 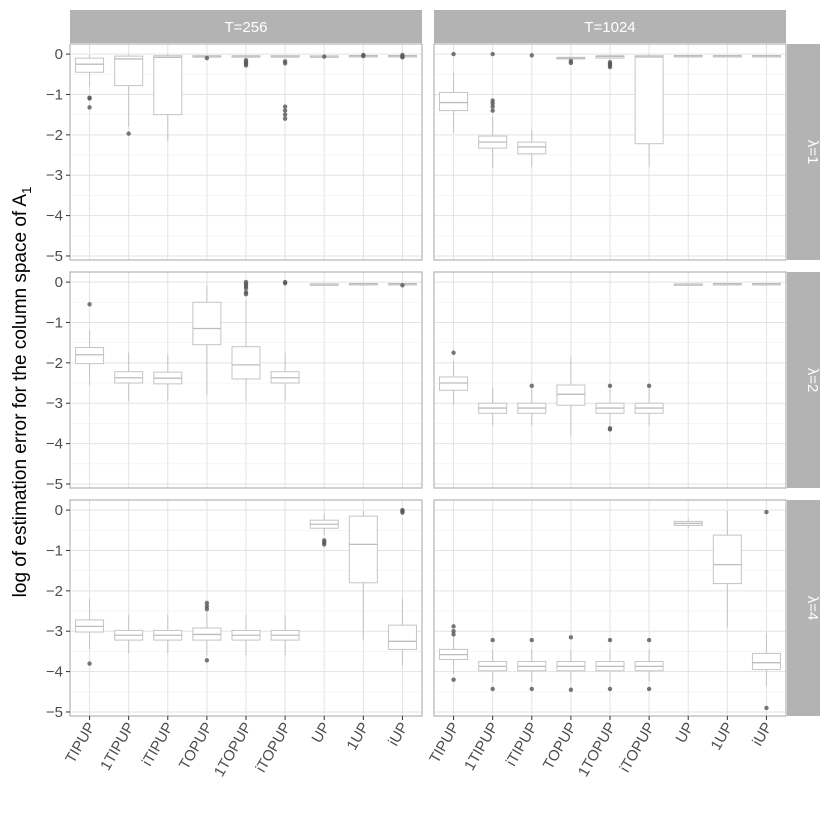 What do you see at coordinates (812, 608) in the screenshot?
I see `row-strip-label: λ=4` at bounding box center [812, 608].